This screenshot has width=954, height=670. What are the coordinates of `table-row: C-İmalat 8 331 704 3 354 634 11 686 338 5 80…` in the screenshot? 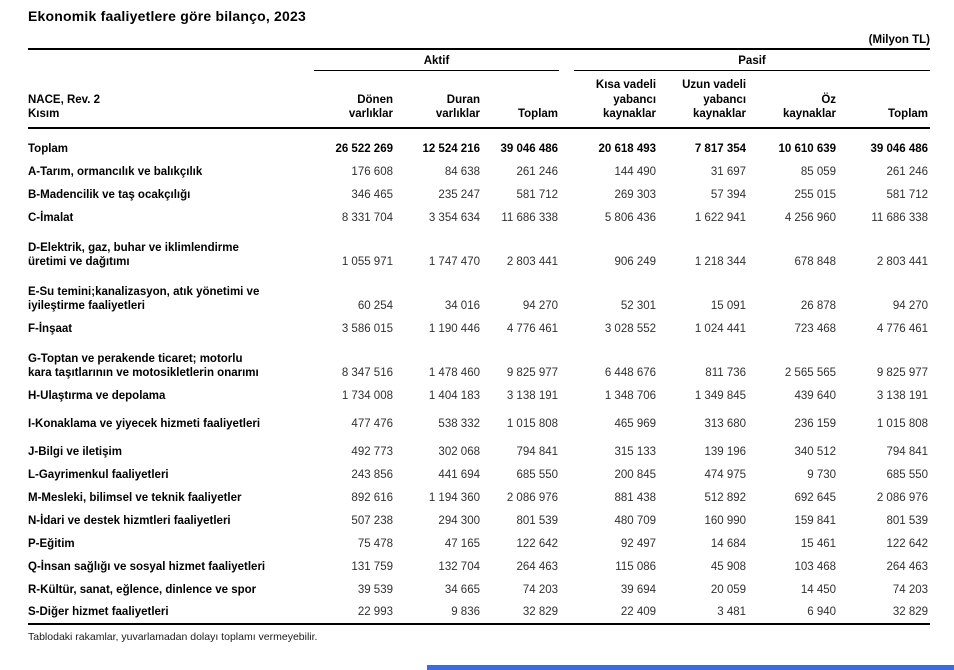 It's located at (479, 217).